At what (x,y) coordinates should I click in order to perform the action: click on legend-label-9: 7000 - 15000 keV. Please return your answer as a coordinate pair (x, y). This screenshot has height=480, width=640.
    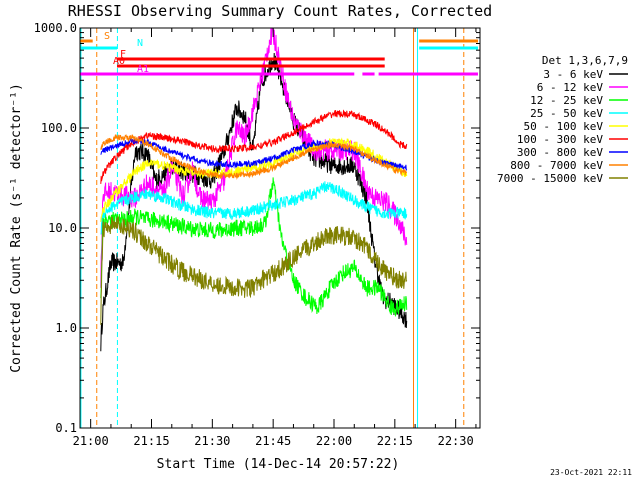
    Looking at the image, I should click on (550, 178).